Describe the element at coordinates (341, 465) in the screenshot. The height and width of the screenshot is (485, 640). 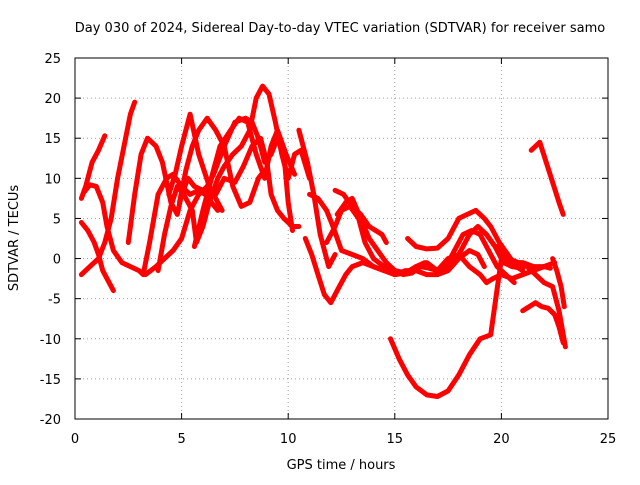
I see `x-axis-label: GPS time / hours` at that location.